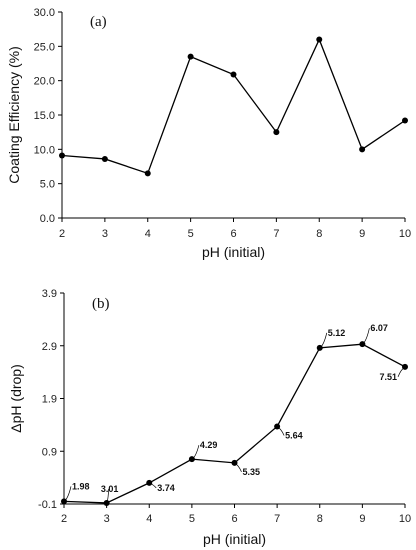 The height and width of the screenshot is (550, 416). Describe the element at coordinates (44, 116) in the screenshot. I see `y-tick-label: 15.0` at that location.